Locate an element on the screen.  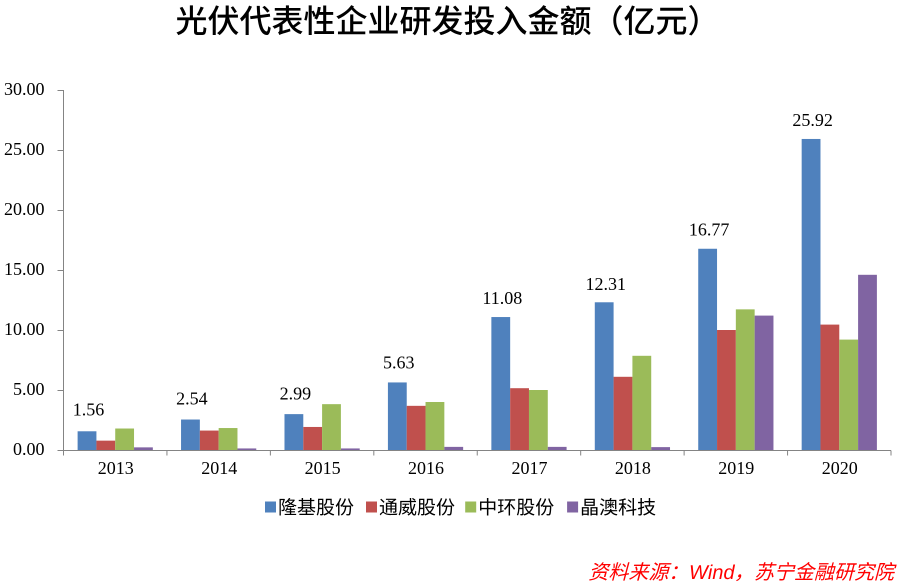
svg-text: 5.63 is located at coordinates (399, 362).